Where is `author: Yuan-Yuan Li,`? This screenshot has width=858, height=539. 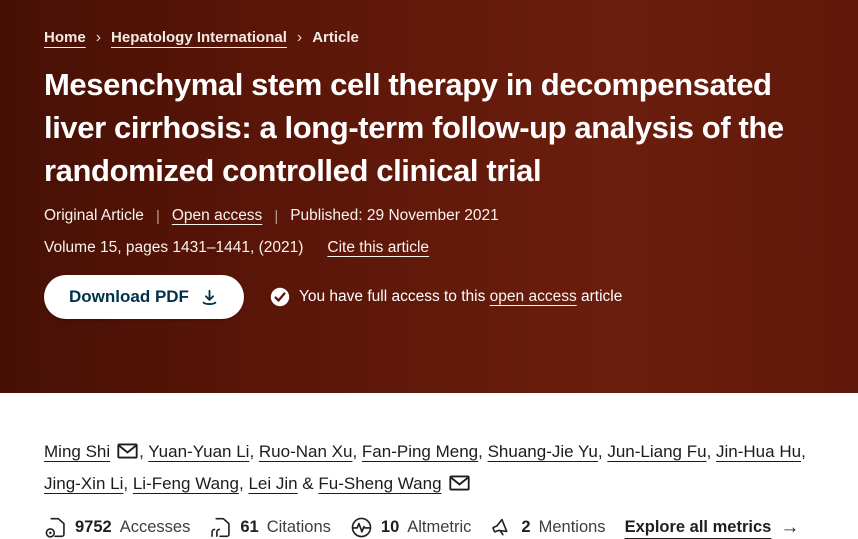 author: Yuan-Yuan Li, is located at coordinates (203, 451).